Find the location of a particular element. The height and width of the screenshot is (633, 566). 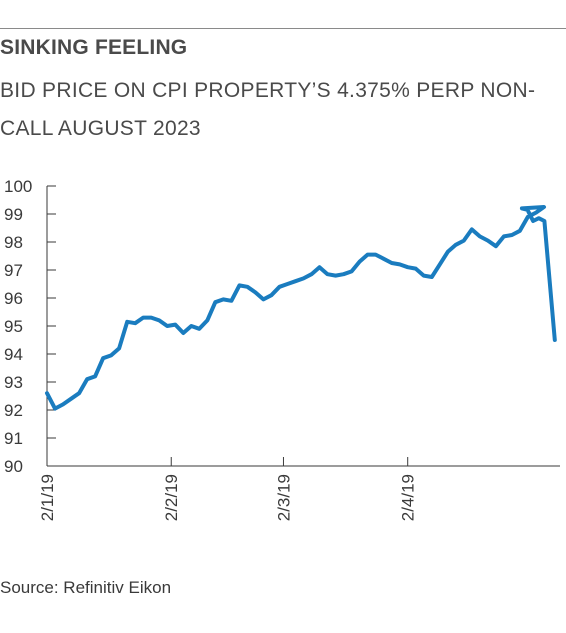

y-tick-label: 96 is located at coordinates (13, 298).